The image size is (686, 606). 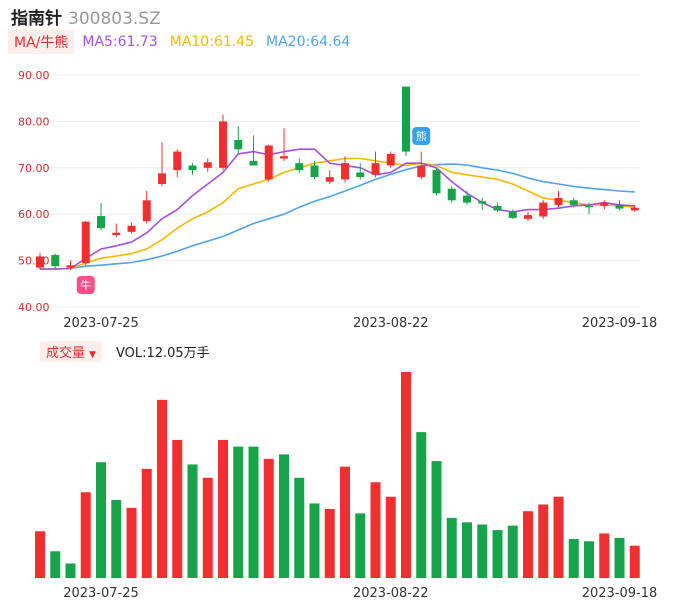 I want to click on price-tick-label: 80.00, so click(x=34, y=121).